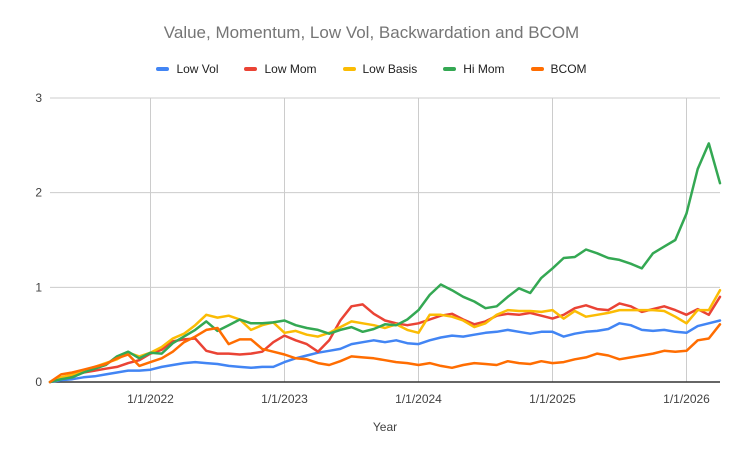 The width and height of the screenshot is (743, 458). I want to click on legend-item-hi-mom: Hi Mom, so click(474, 69).